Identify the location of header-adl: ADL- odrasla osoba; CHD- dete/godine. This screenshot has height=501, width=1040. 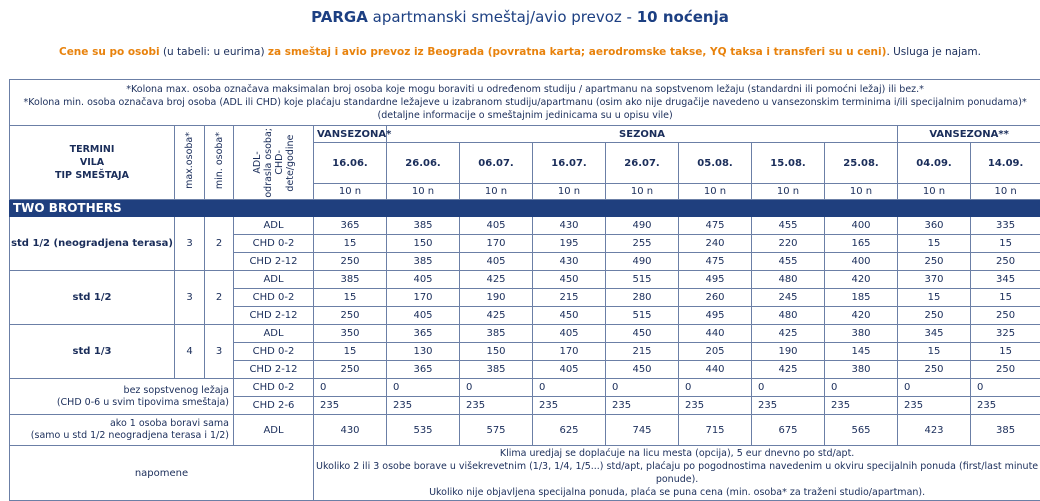
(274, 163).